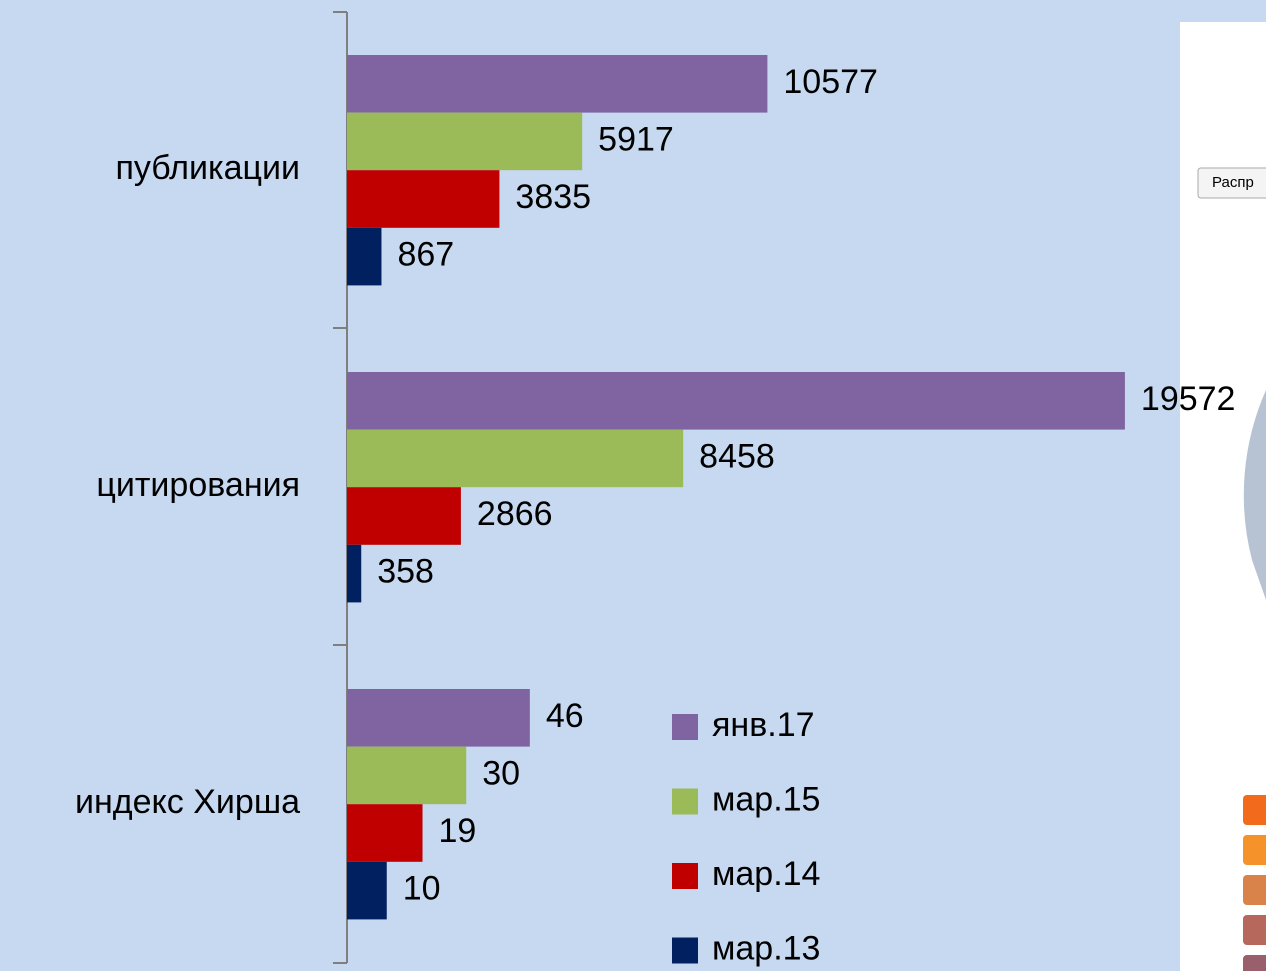 This screenshot has width=1266, height=971. Describe the element at coordinates (737, 456) in the screenshot. I see `value-label: 8458` at that location.